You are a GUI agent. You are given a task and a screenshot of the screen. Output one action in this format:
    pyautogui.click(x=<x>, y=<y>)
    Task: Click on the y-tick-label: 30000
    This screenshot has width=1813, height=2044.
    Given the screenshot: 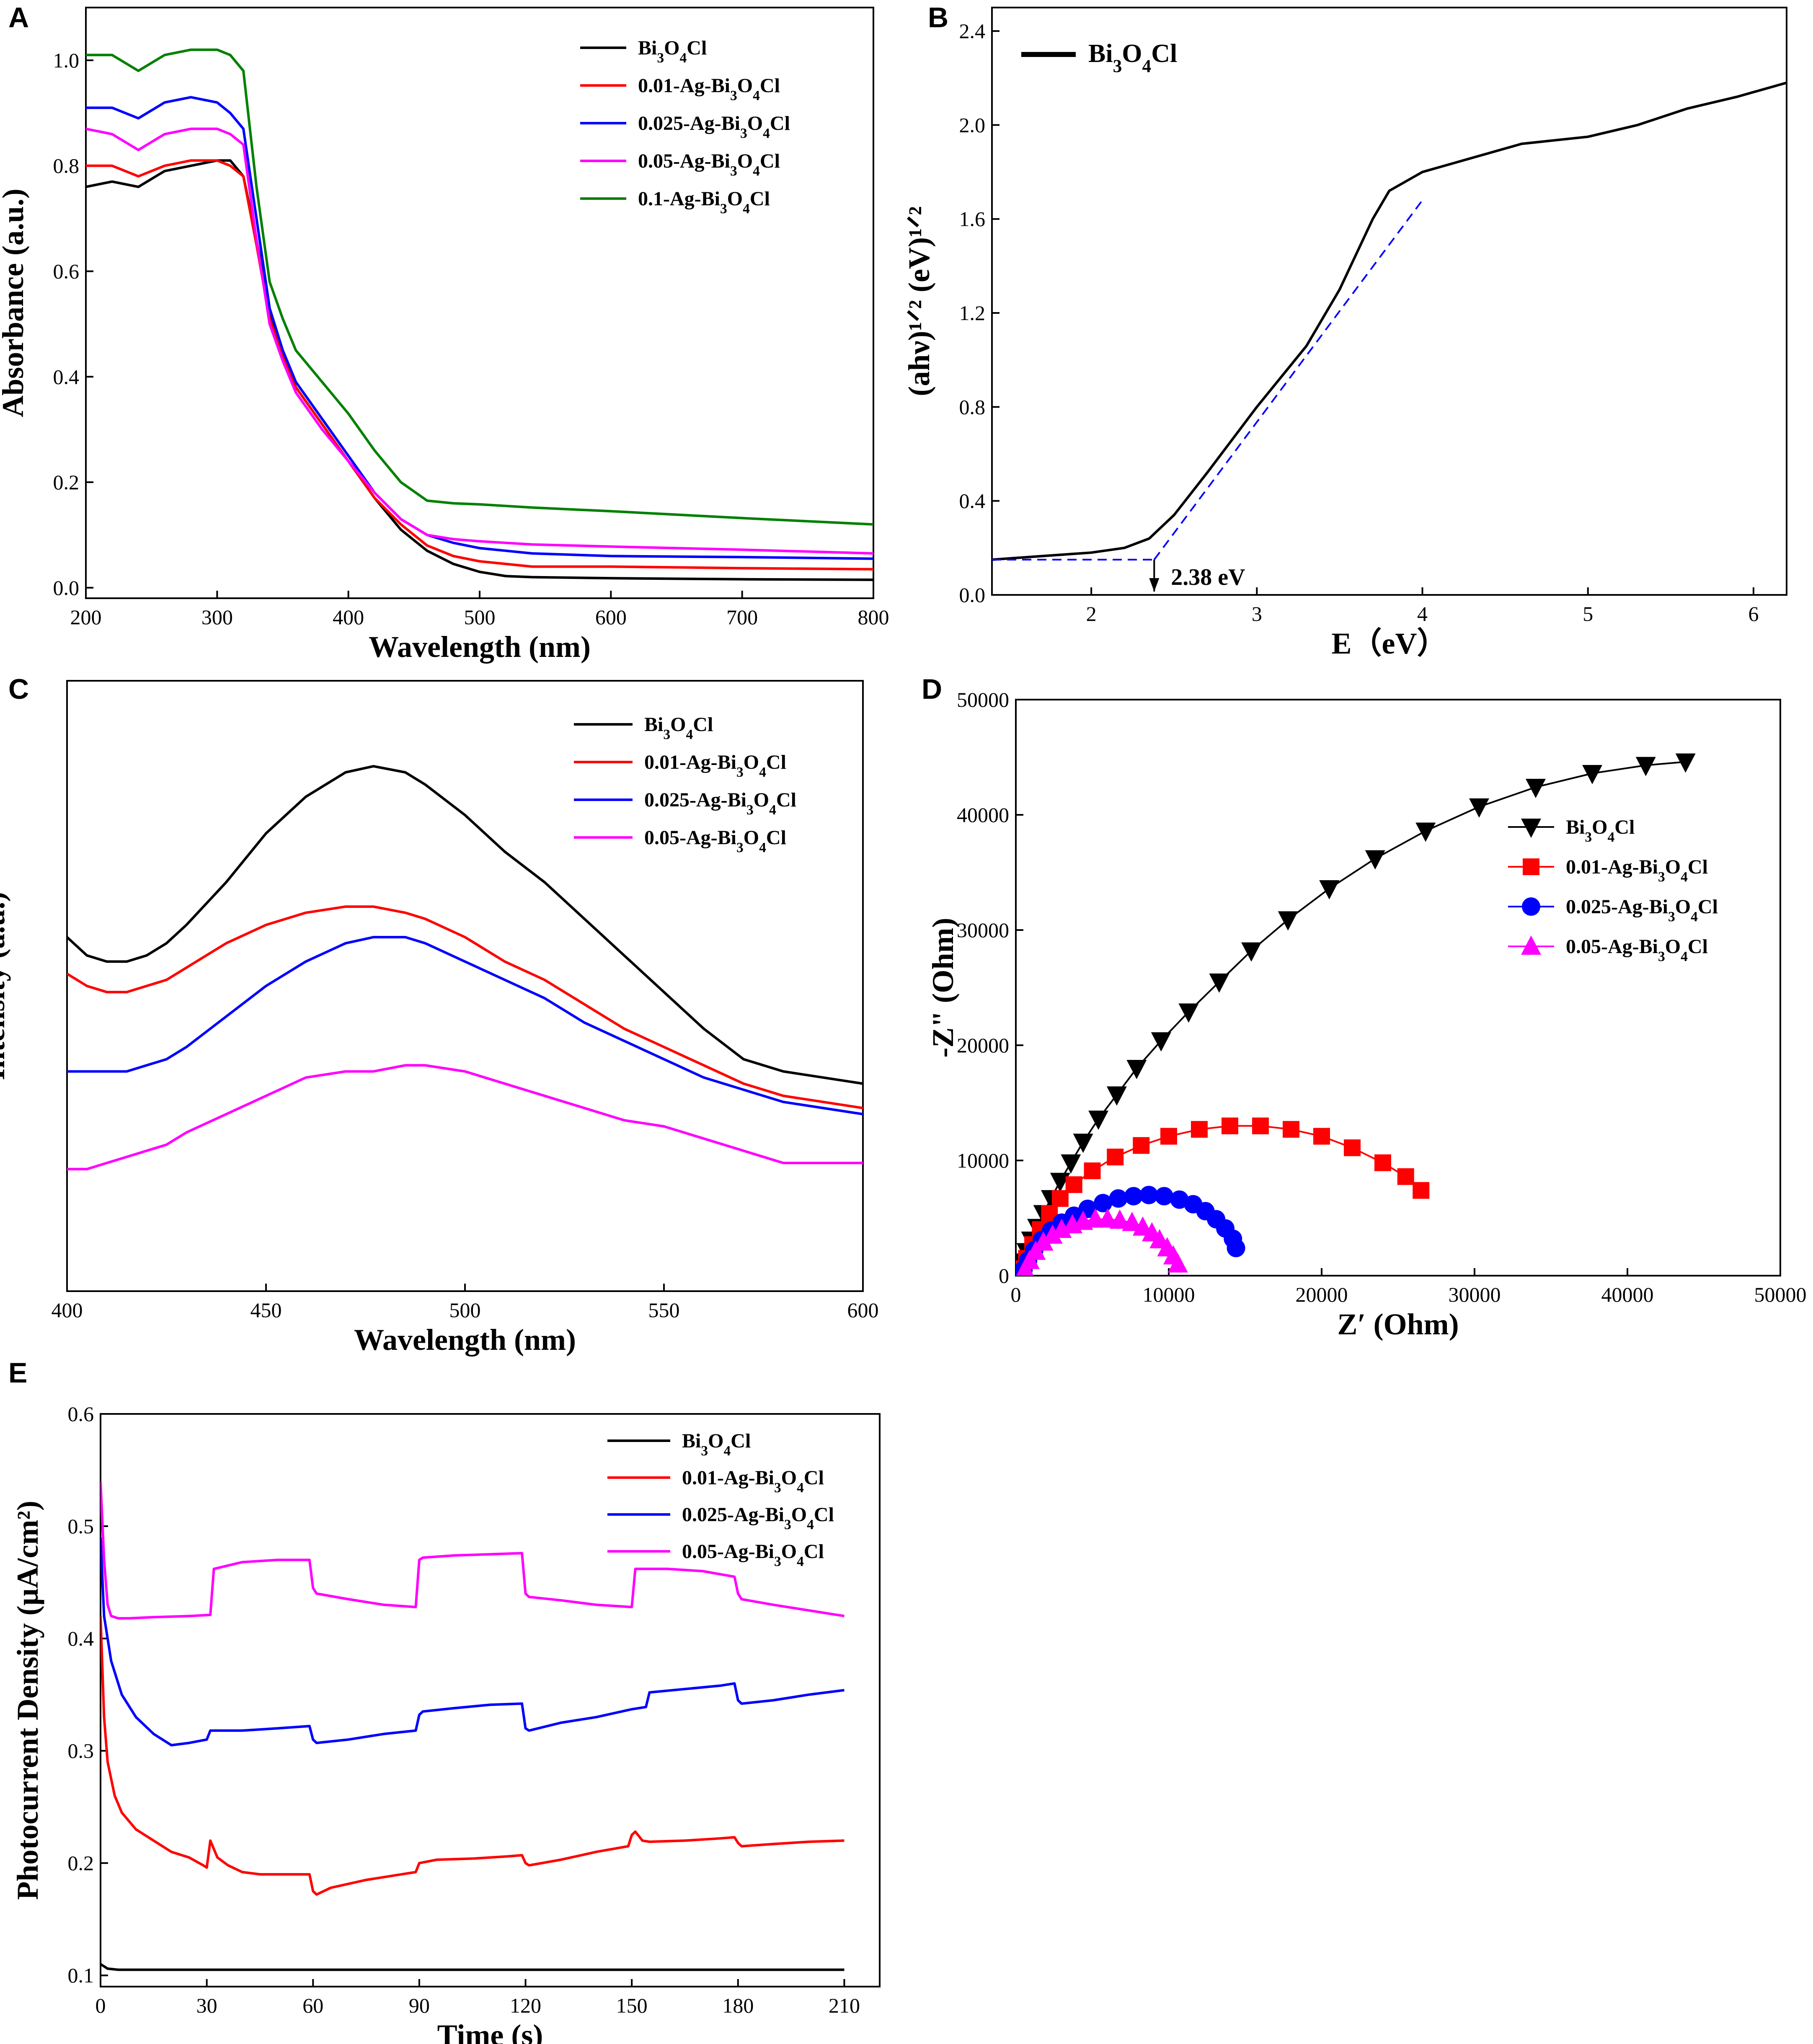 What is the action you would take?
    pyautogui.click(x=983, y=930)
    